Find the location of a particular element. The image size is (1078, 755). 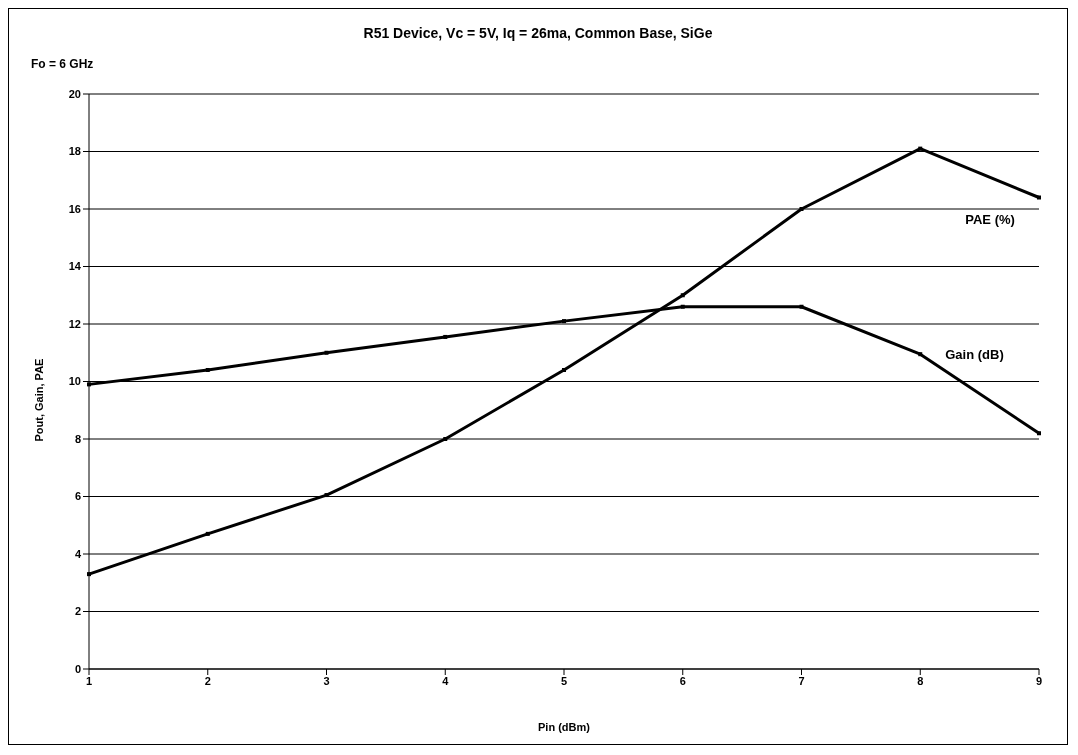

x-tick-label: 3 is located at coordinates (326, 680).